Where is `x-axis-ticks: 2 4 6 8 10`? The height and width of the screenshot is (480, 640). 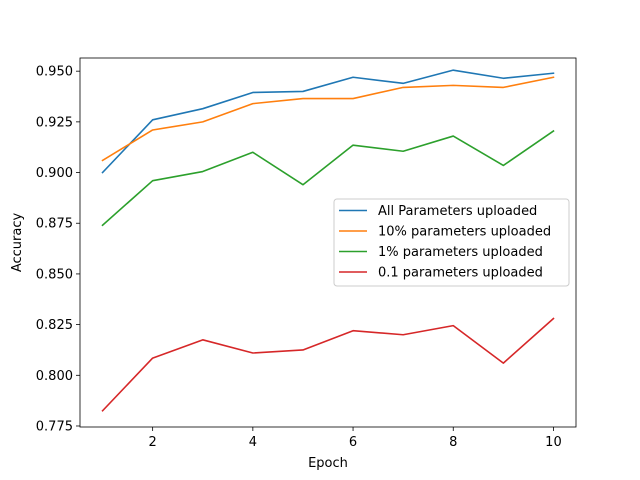 x-axis-ticks: 2 4 6 8 10 is located at coordinates (355, 438).